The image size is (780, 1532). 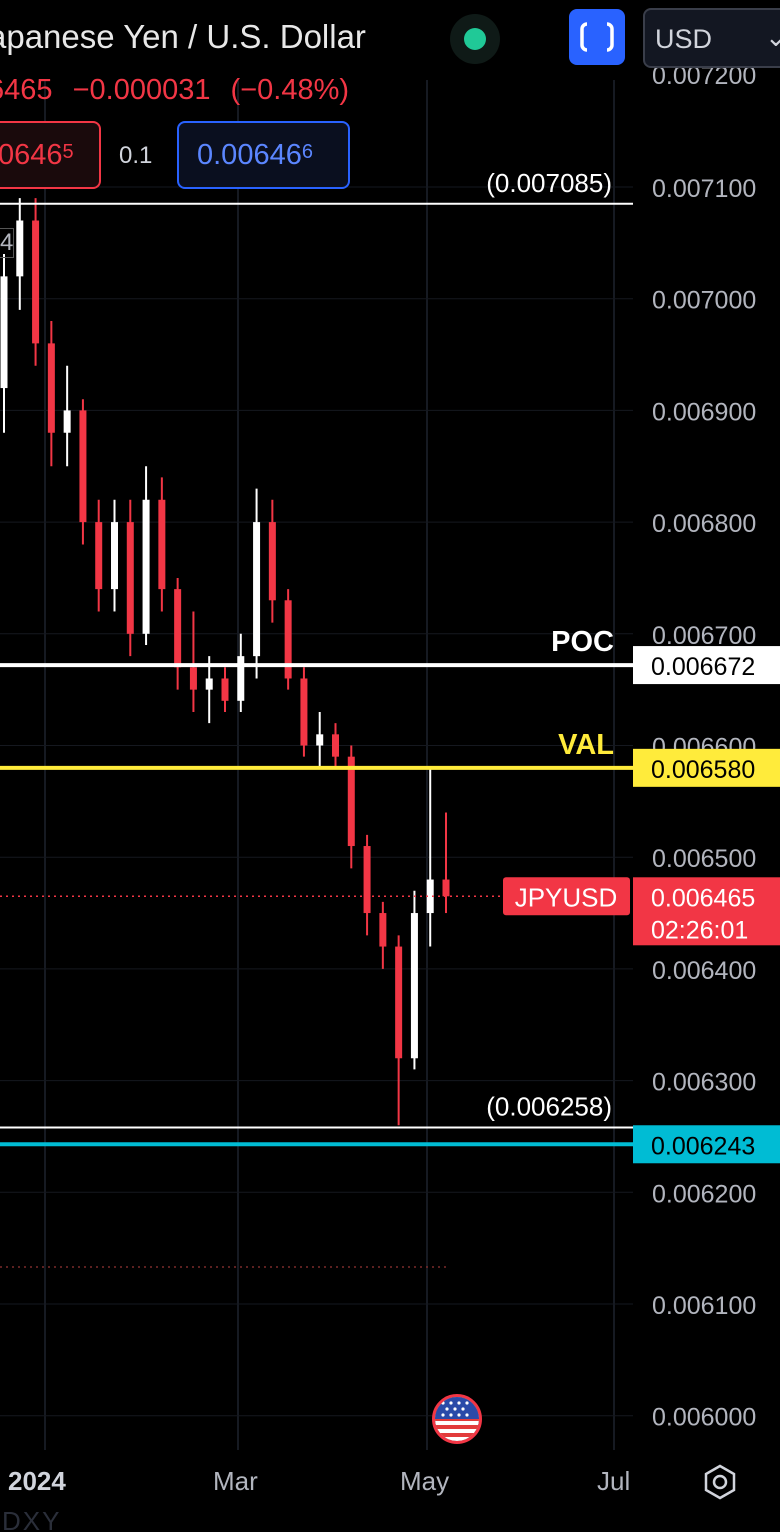 What do you see at coordinates (703, 770) in the screenshot?
I see `price-tag: 0.006580` at bounding box center [703, 770].